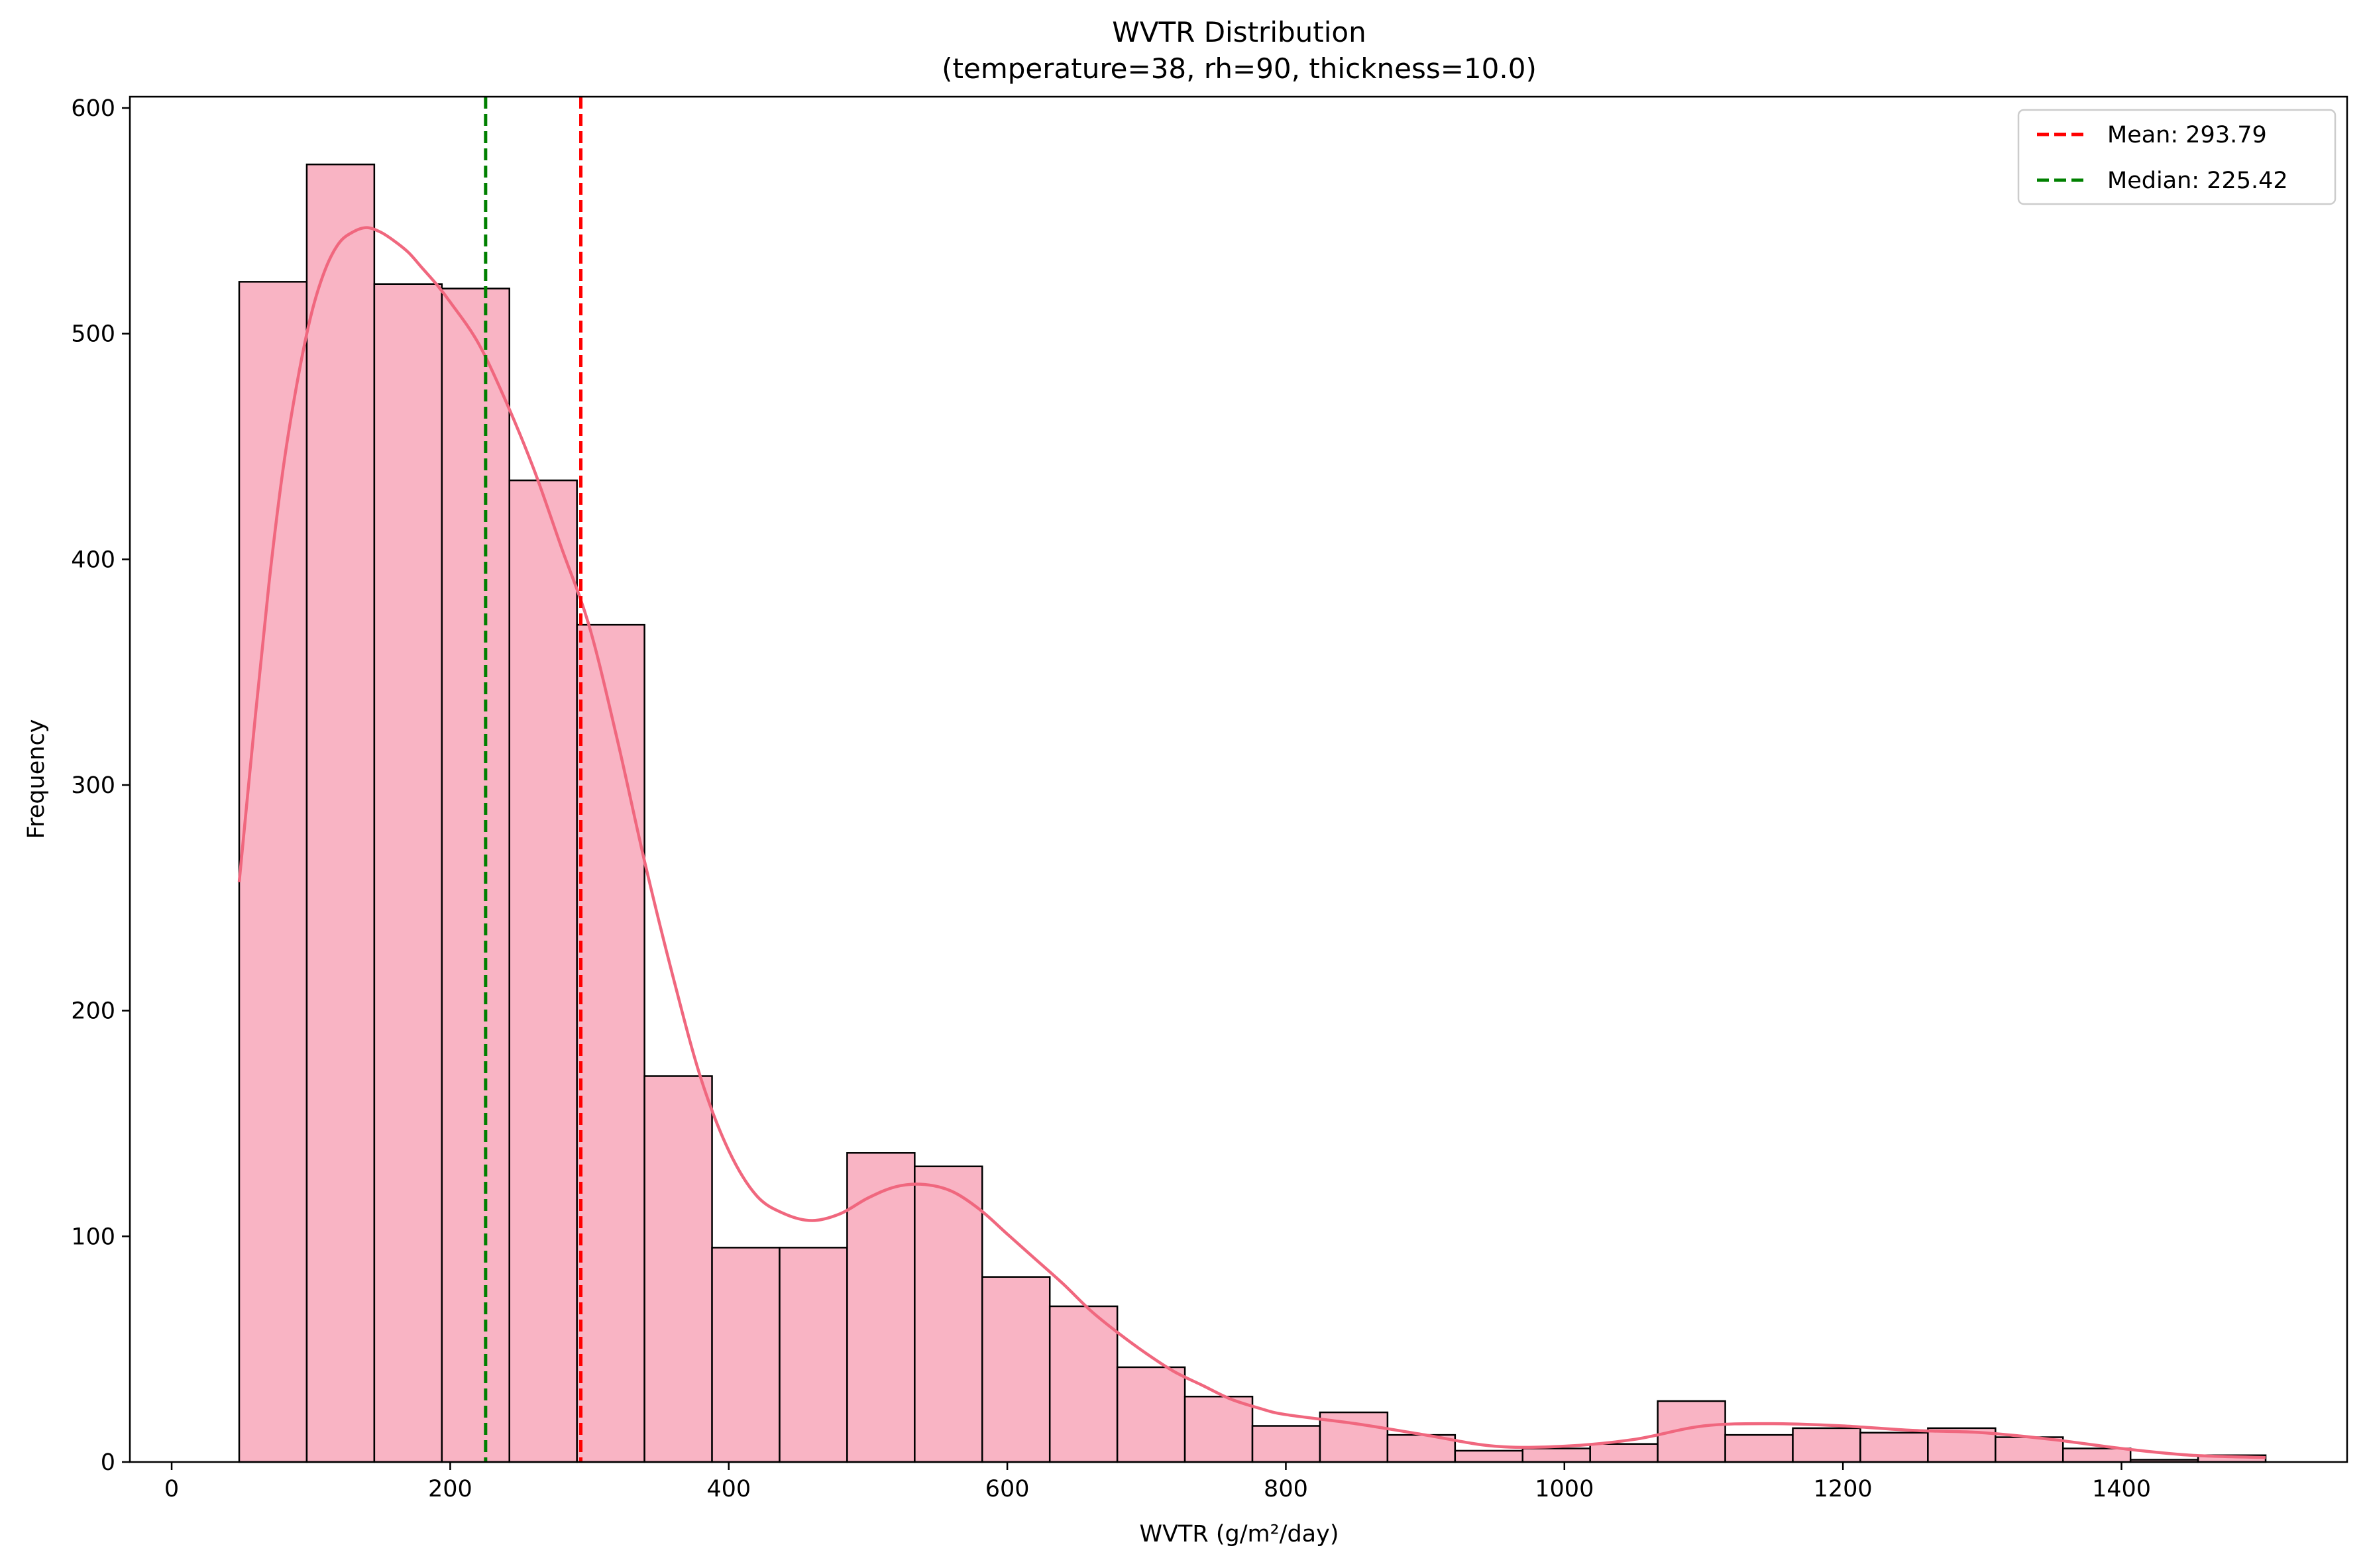 The image size is (2365, 1568). Describe the element at coordinates (36, 779) in the screenshot. I see `y-axis-label: Frequency` at that location.